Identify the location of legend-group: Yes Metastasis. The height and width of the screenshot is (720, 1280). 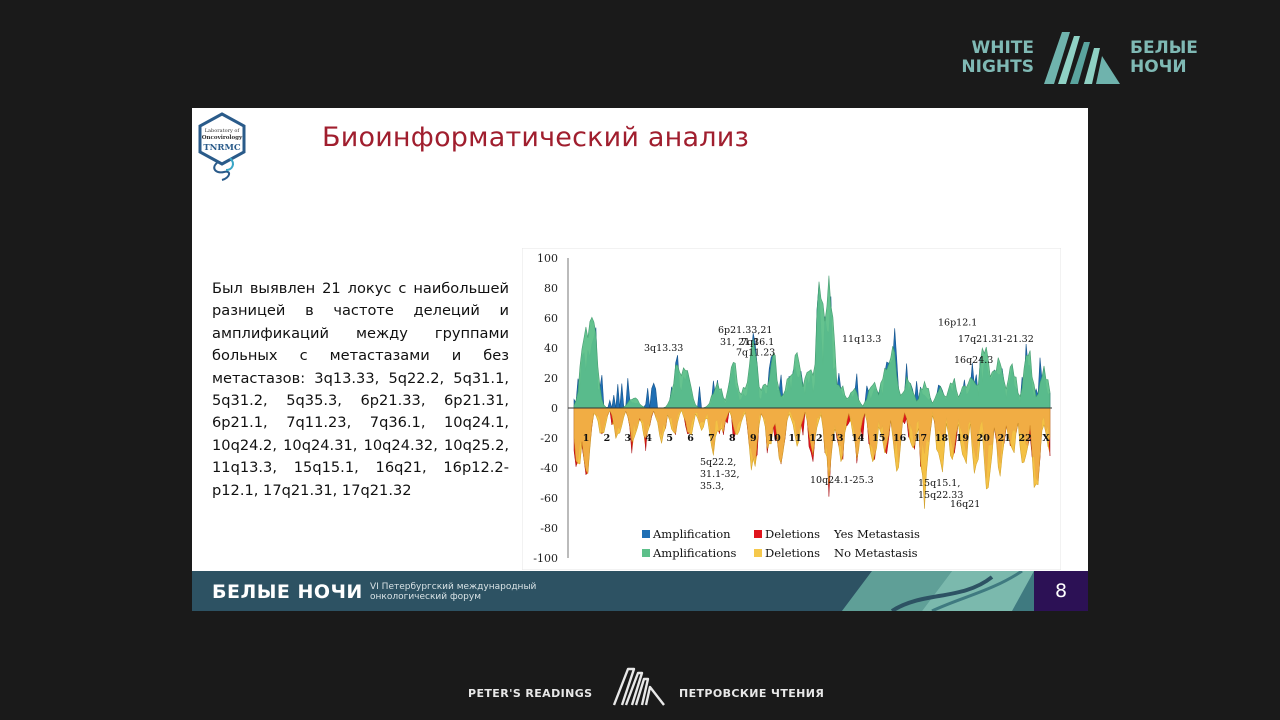
(876, 534).